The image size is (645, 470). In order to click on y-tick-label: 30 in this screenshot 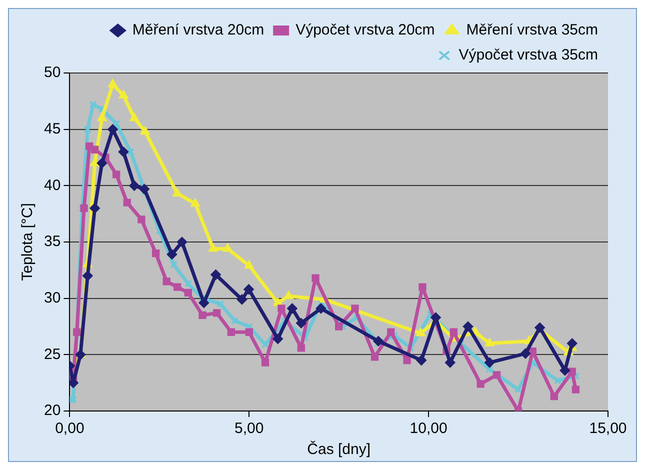, I will do `click(52, 297)`.